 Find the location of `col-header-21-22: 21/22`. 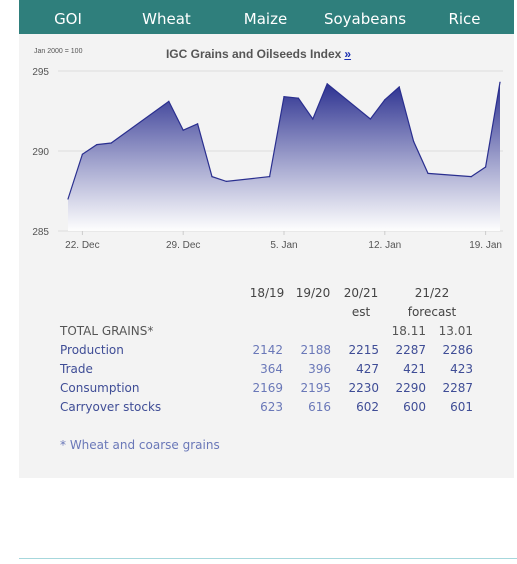

col-header-21-22: 21/22 is located at coordinates (432, 293).